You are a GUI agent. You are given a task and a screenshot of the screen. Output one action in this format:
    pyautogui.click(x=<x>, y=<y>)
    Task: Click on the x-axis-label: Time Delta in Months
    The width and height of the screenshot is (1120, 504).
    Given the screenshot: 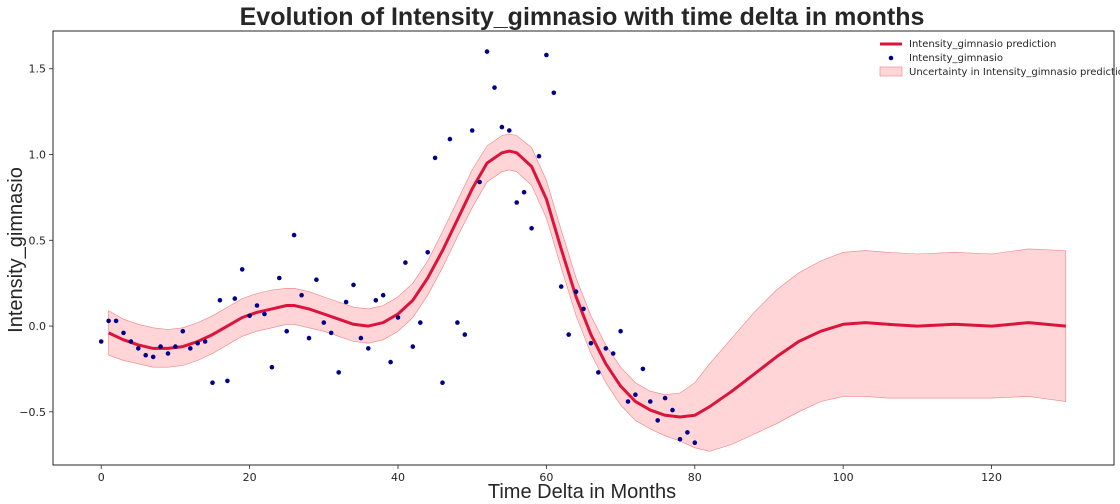 What is the action you would take?
    pyautogui.click(x=582, y=492)
    